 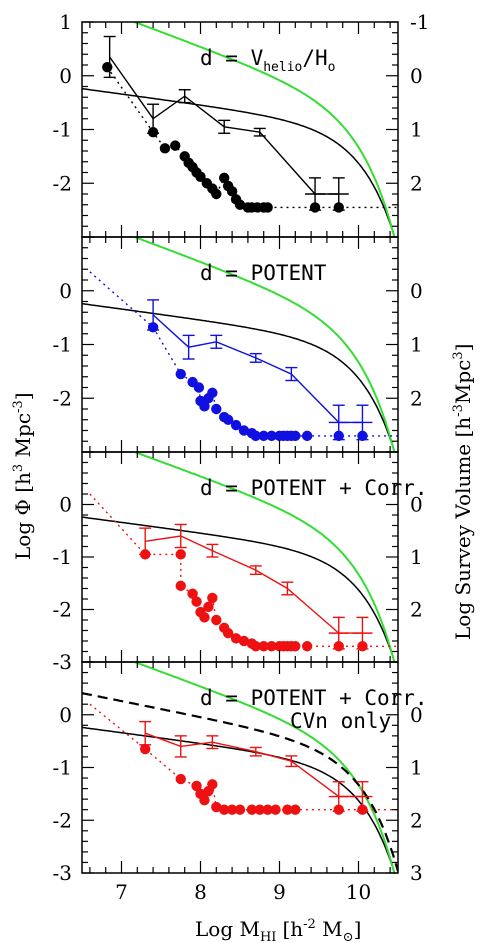 I want to click on x-axis-title: Log MHI [h-2 M⊙], so click(x=278, y=930).